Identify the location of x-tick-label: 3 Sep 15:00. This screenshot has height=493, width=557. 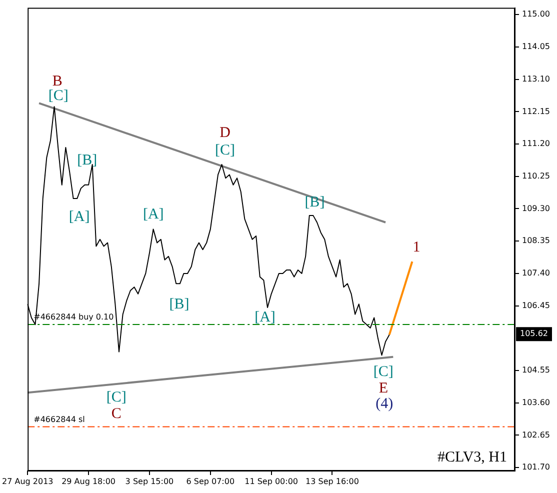
(149, 481).